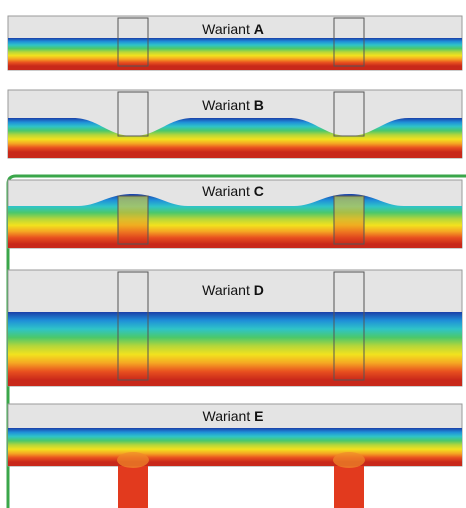 The width and height of the screenshot is (466, 508). Describe the element at coordinates (235, 214) in the screenshot. I see `panel-wariant-c` at that location.